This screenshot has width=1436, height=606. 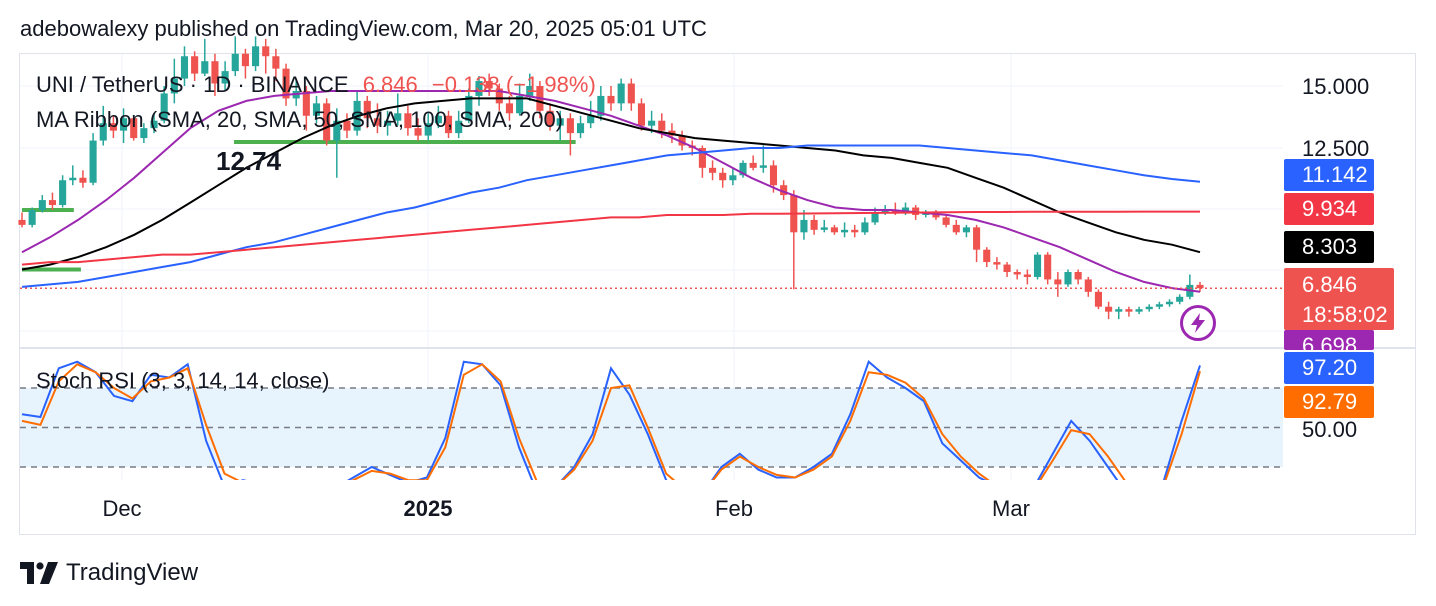 What do you see at coordinates (1329, 209) in the screenshot?
I see `sma200-badge: 9.934` at bounding box center [1329, 209].